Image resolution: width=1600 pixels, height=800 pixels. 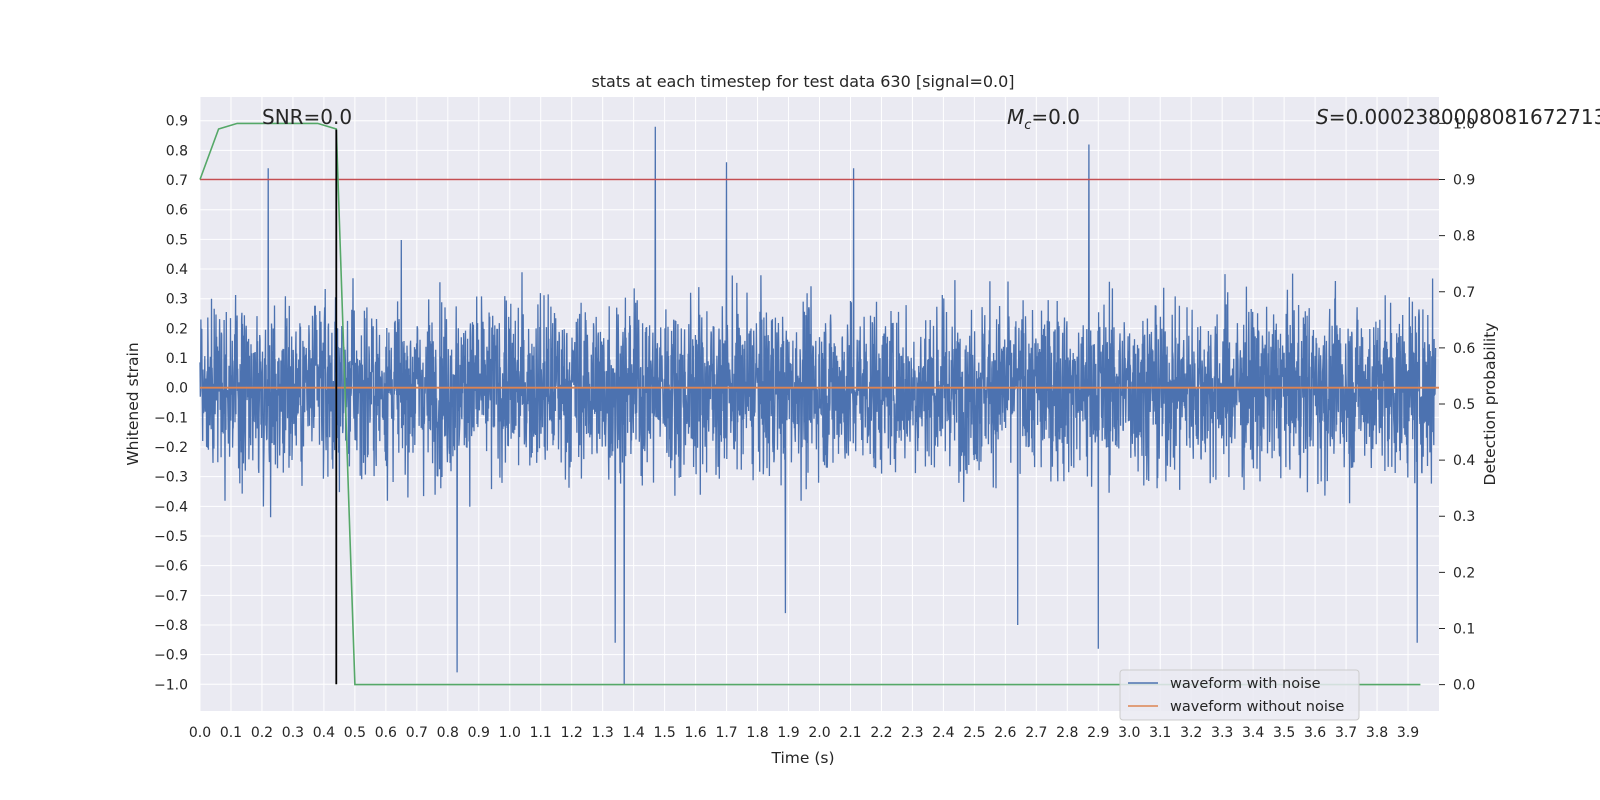 What do you see at coordinates (943, 733) in the screenshot?
I see `x-tick-label: 2.4` at bounding box center [943, 733].